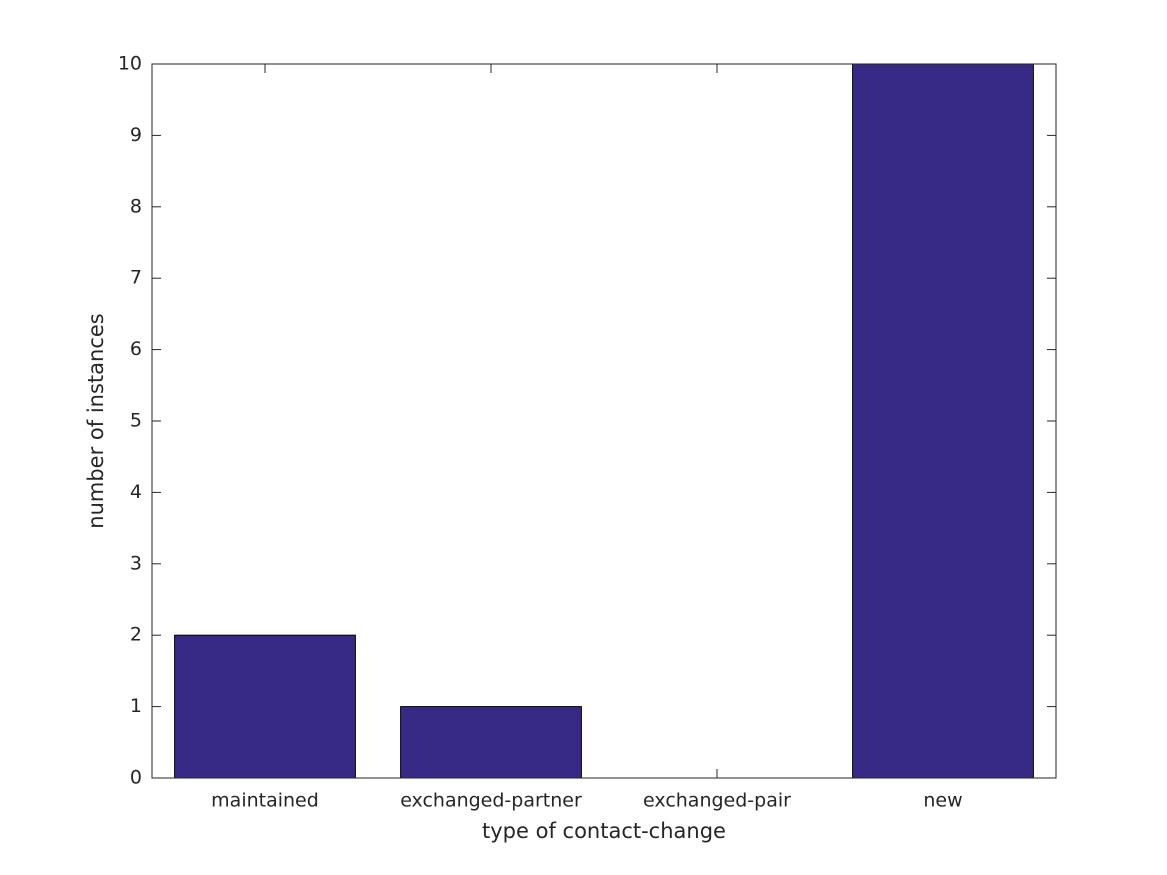 The height and width of the screenshot is (875, 1167). What do you see at coordinates (136, 278) in the screenshot?
I see `y-tick-label: 7` at bounding box center [136, 278].